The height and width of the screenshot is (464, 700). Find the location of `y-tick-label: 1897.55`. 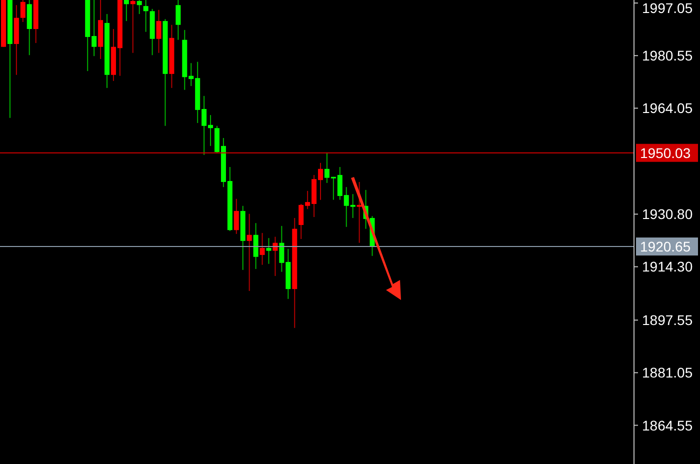

y-tick-label: 1897.55 is located at coordinates (667, 320).